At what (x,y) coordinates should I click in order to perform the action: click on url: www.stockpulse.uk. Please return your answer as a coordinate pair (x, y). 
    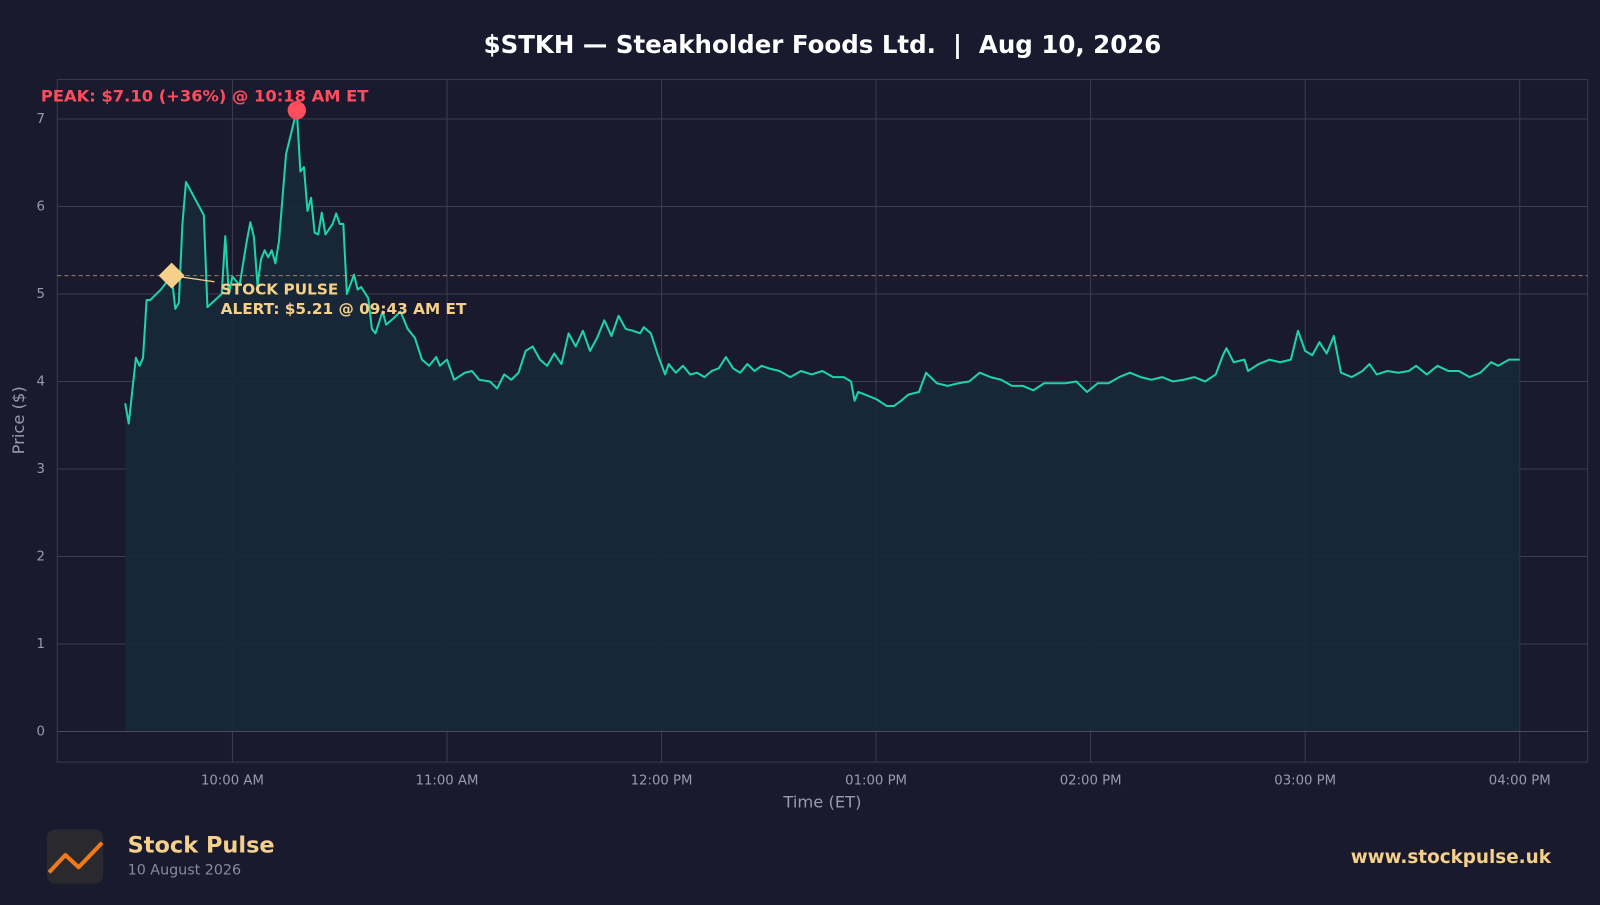
    Looking at the image, I should click on (1451, 857).